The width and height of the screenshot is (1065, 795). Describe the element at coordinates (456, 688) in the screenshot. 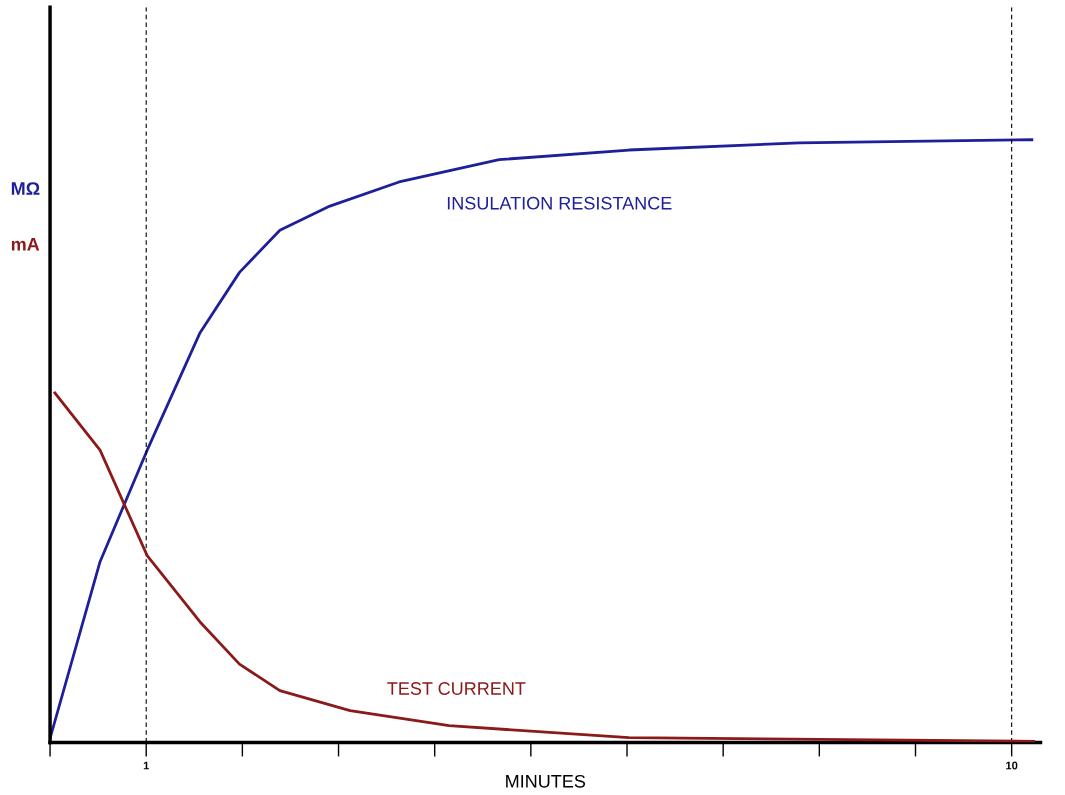

I see `series-label: TEST CURRENT` at that location.